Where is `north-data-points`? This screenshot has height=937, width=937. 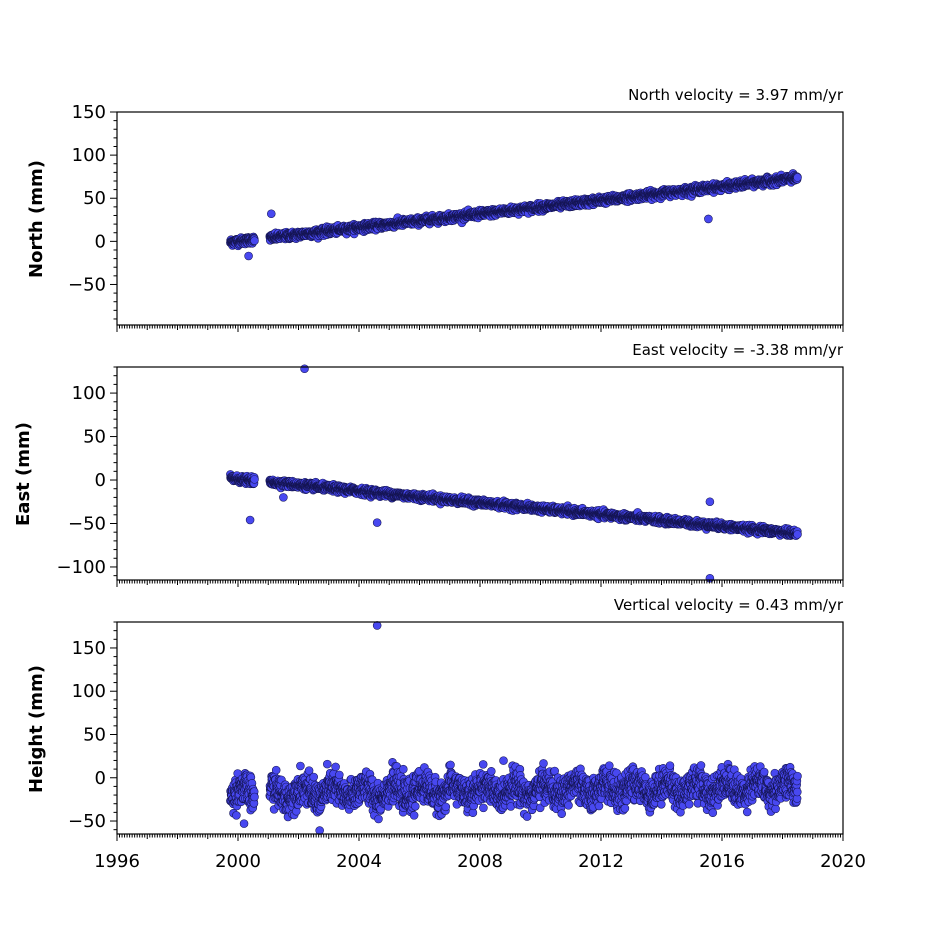 north-data-points is located at coordinates (514, 215).